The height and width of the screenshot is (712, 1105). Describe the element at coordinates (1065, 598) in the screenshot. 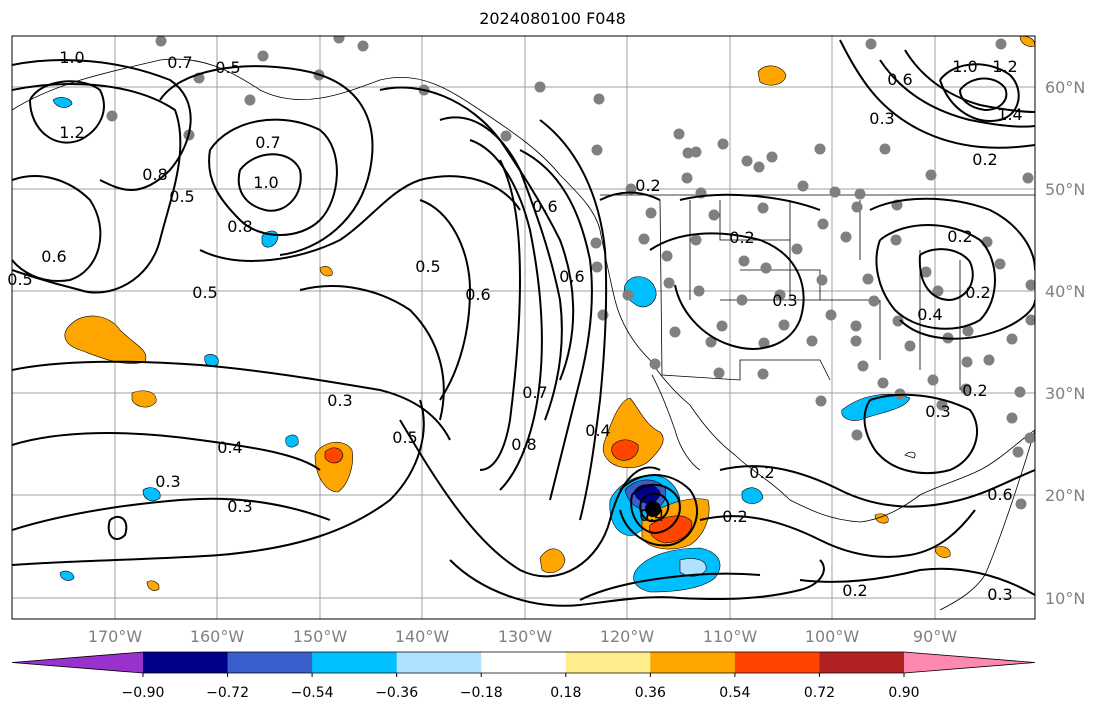

I see `lat-label: 10°N` at that location.